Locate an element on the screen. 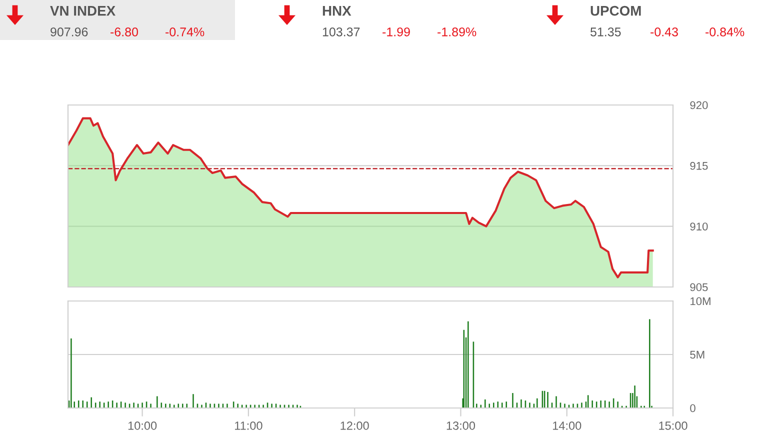  y-tick-label: 5M is located at coordinates (697, 354).